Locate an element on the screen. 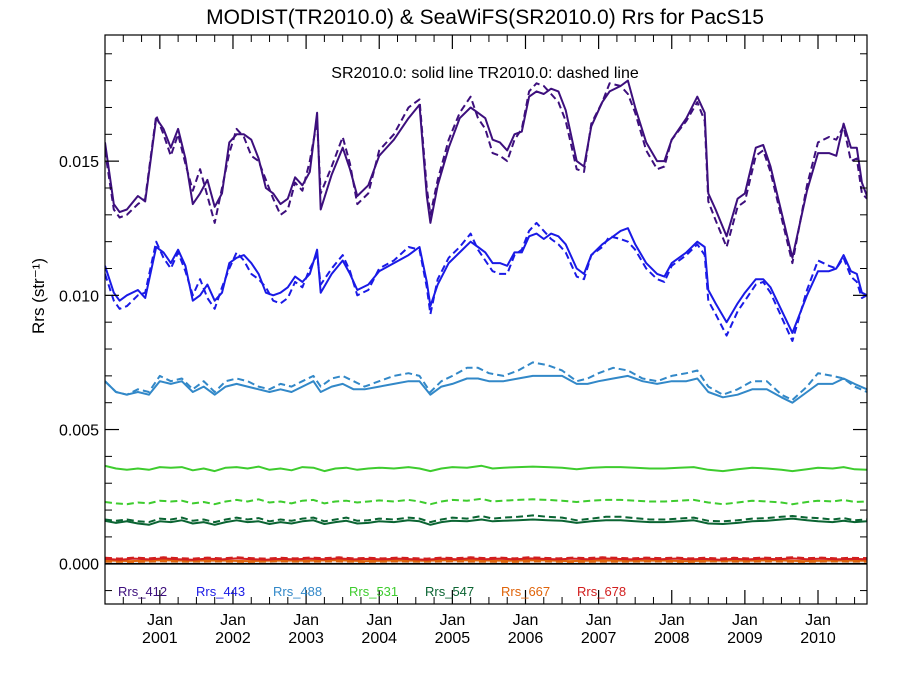 The width and height of the screenshot is (900, 675). y-tick-label: 0.000 is located at coordinates (79, 565).